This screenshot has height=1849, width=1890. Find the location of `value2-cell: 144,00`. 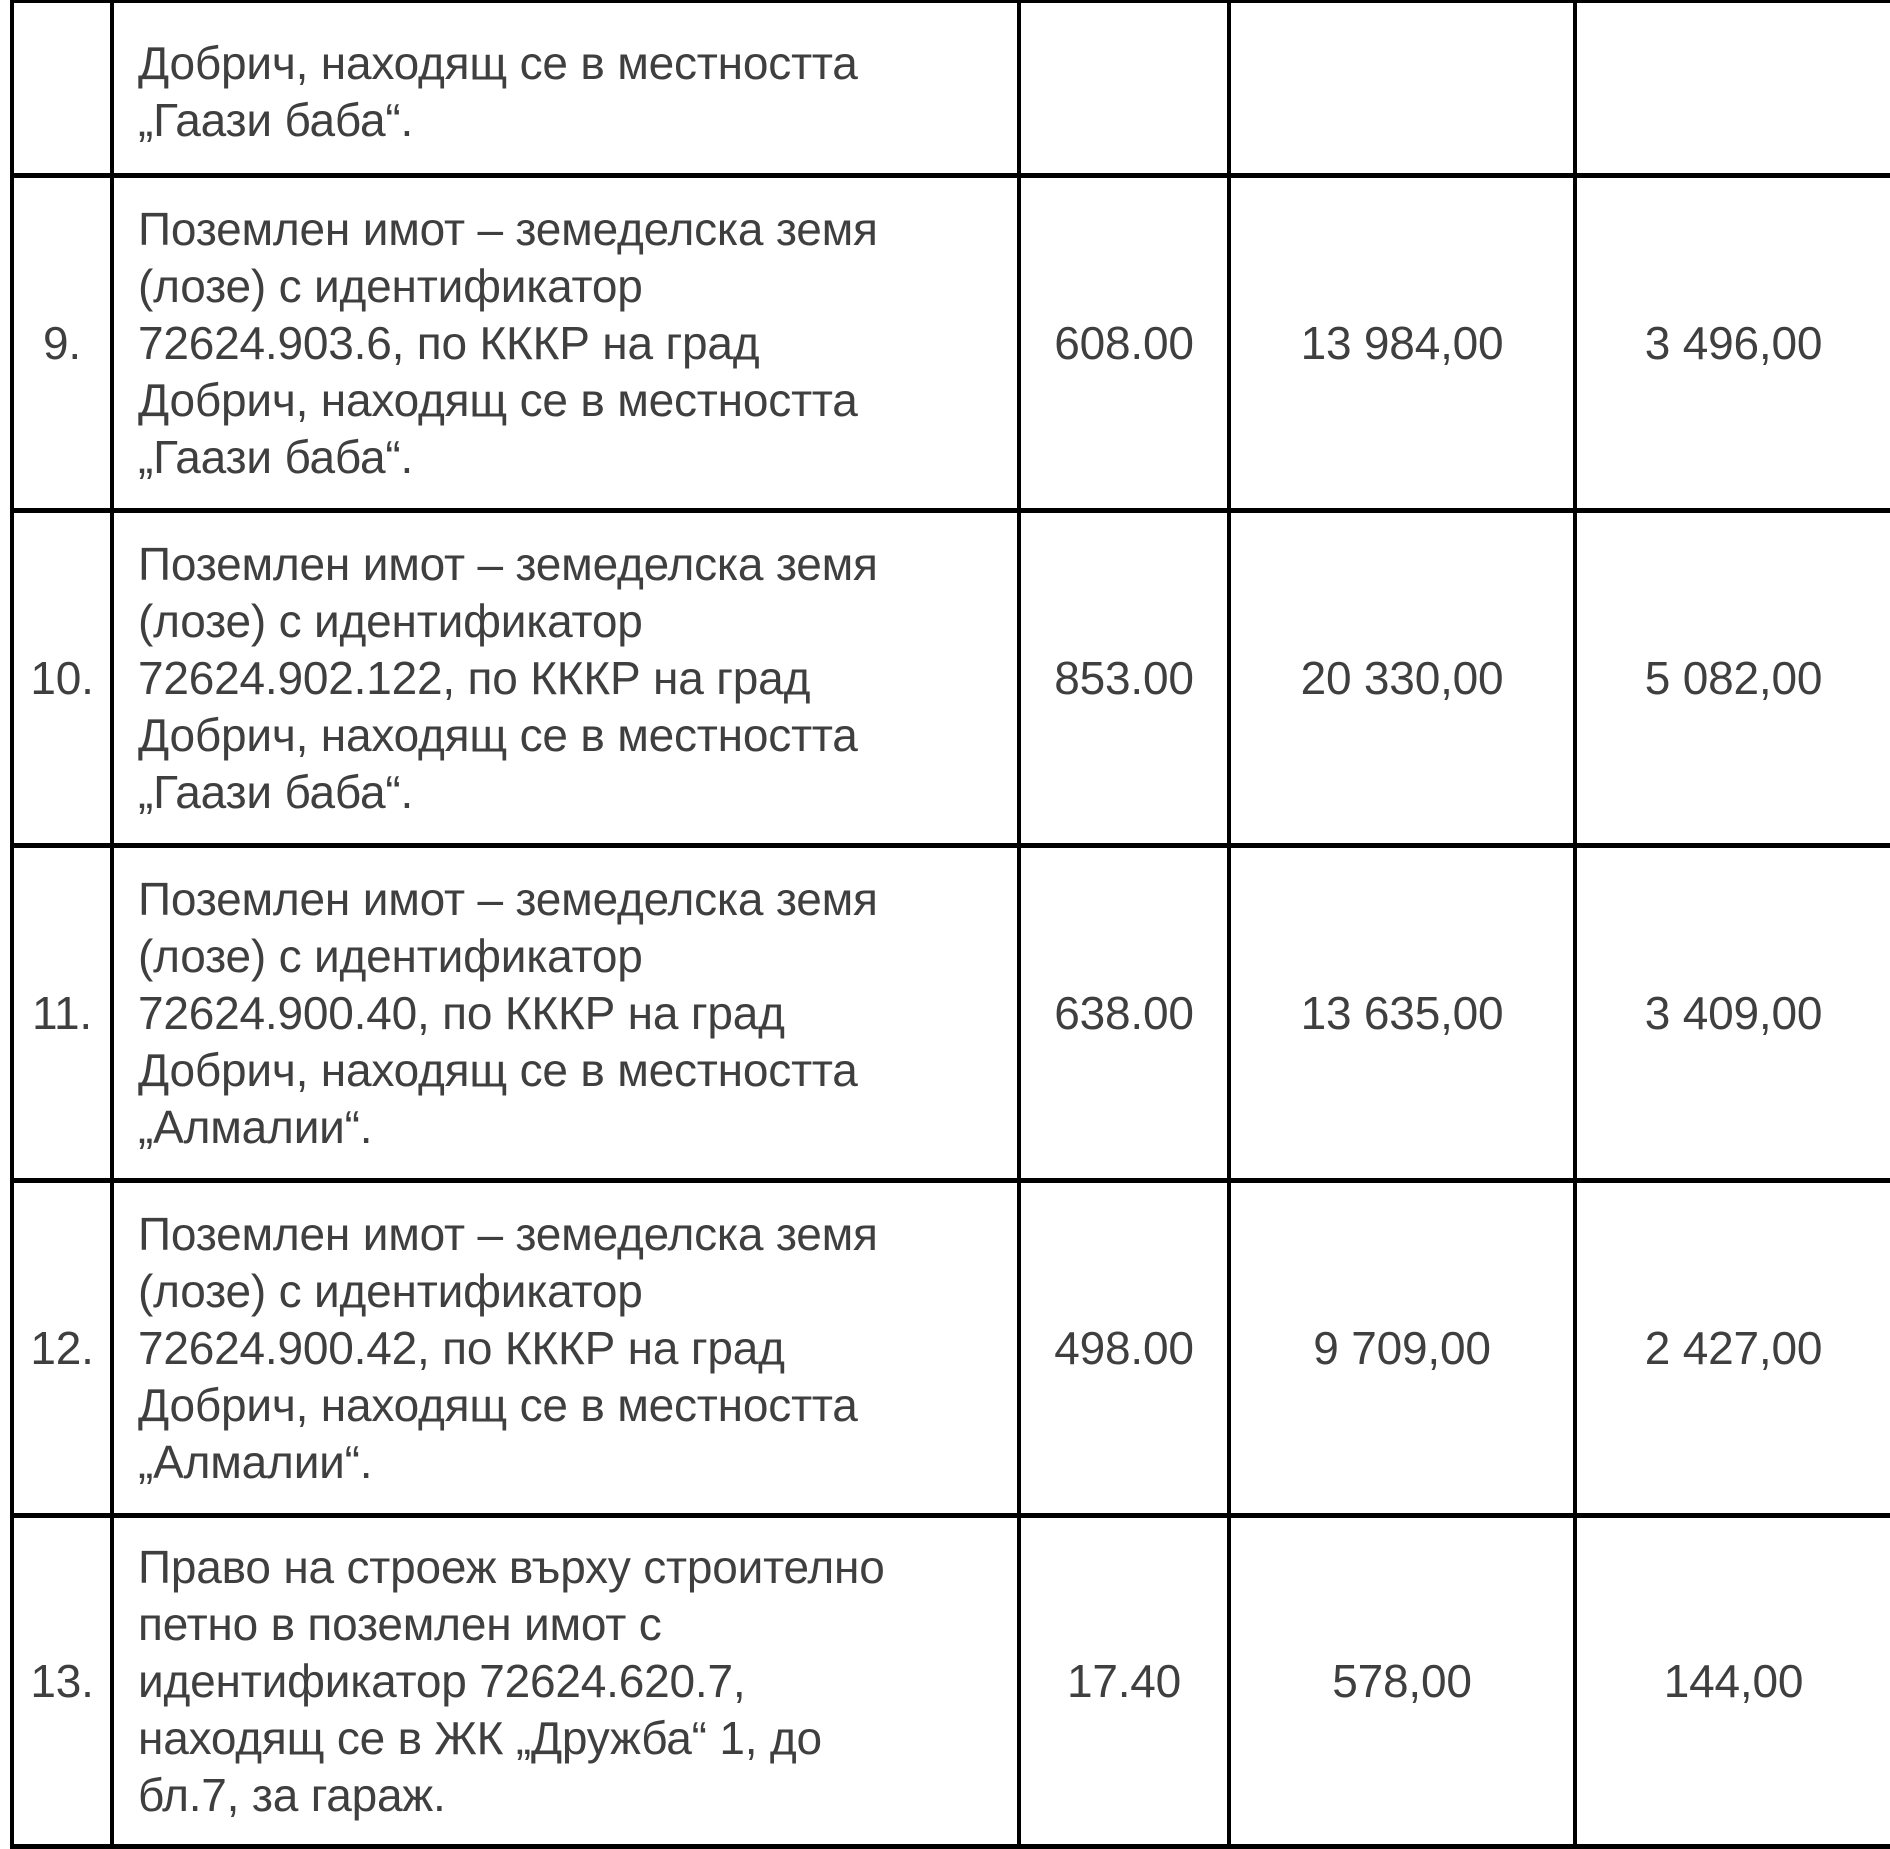

value2-cell: 144,00 is located at coordinates (1731, 1681).